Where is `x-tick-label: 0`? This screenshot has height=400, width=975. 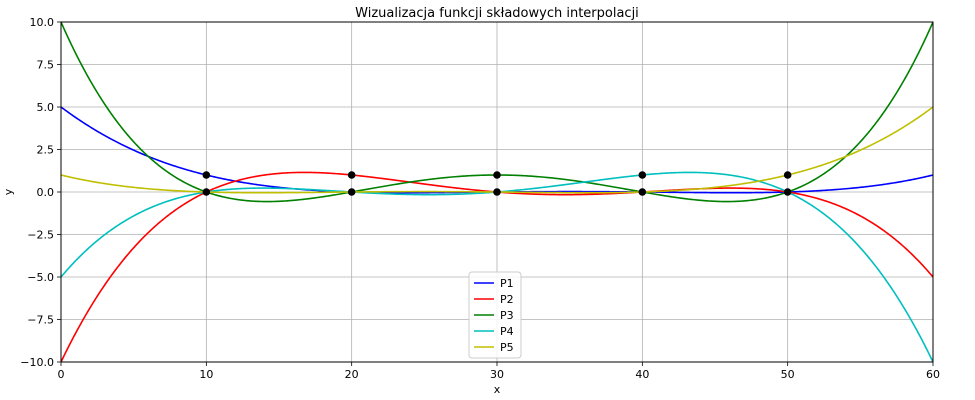 x-tick-label: 0 is located at coordinates (61, 374).